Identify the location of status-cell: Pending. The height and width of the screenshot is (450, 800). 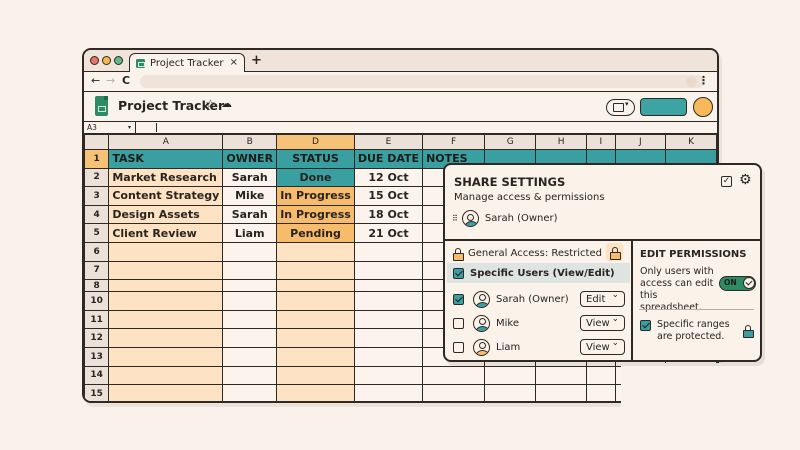
(315, 233).